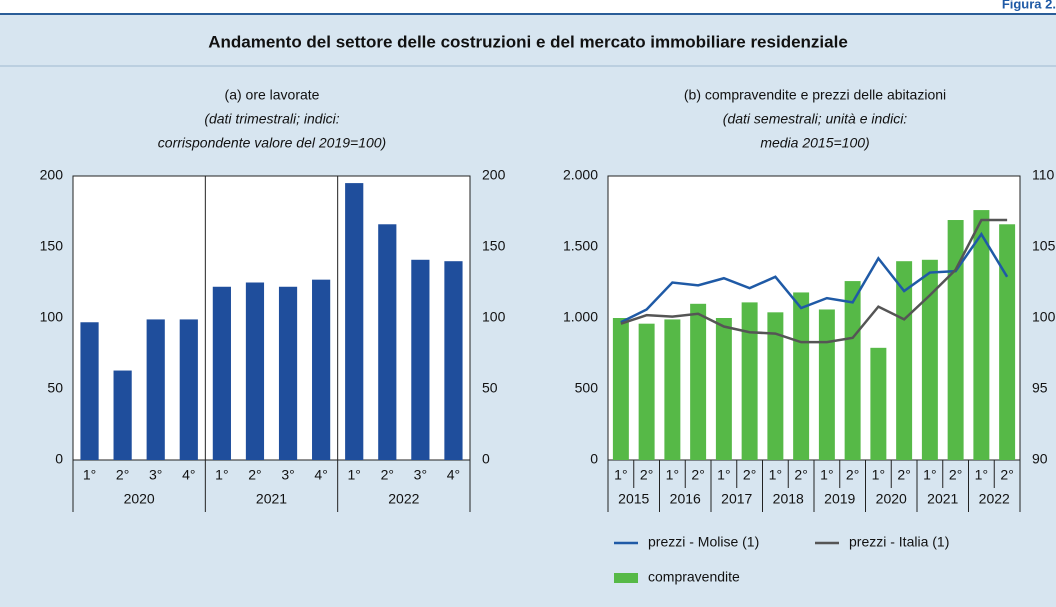 Image resolution: width=1056 pixels, height=607 pixels. Describe the element at coordinates (494, 246) in the screenshot. I see `y2-tick-label: 150` at that location.